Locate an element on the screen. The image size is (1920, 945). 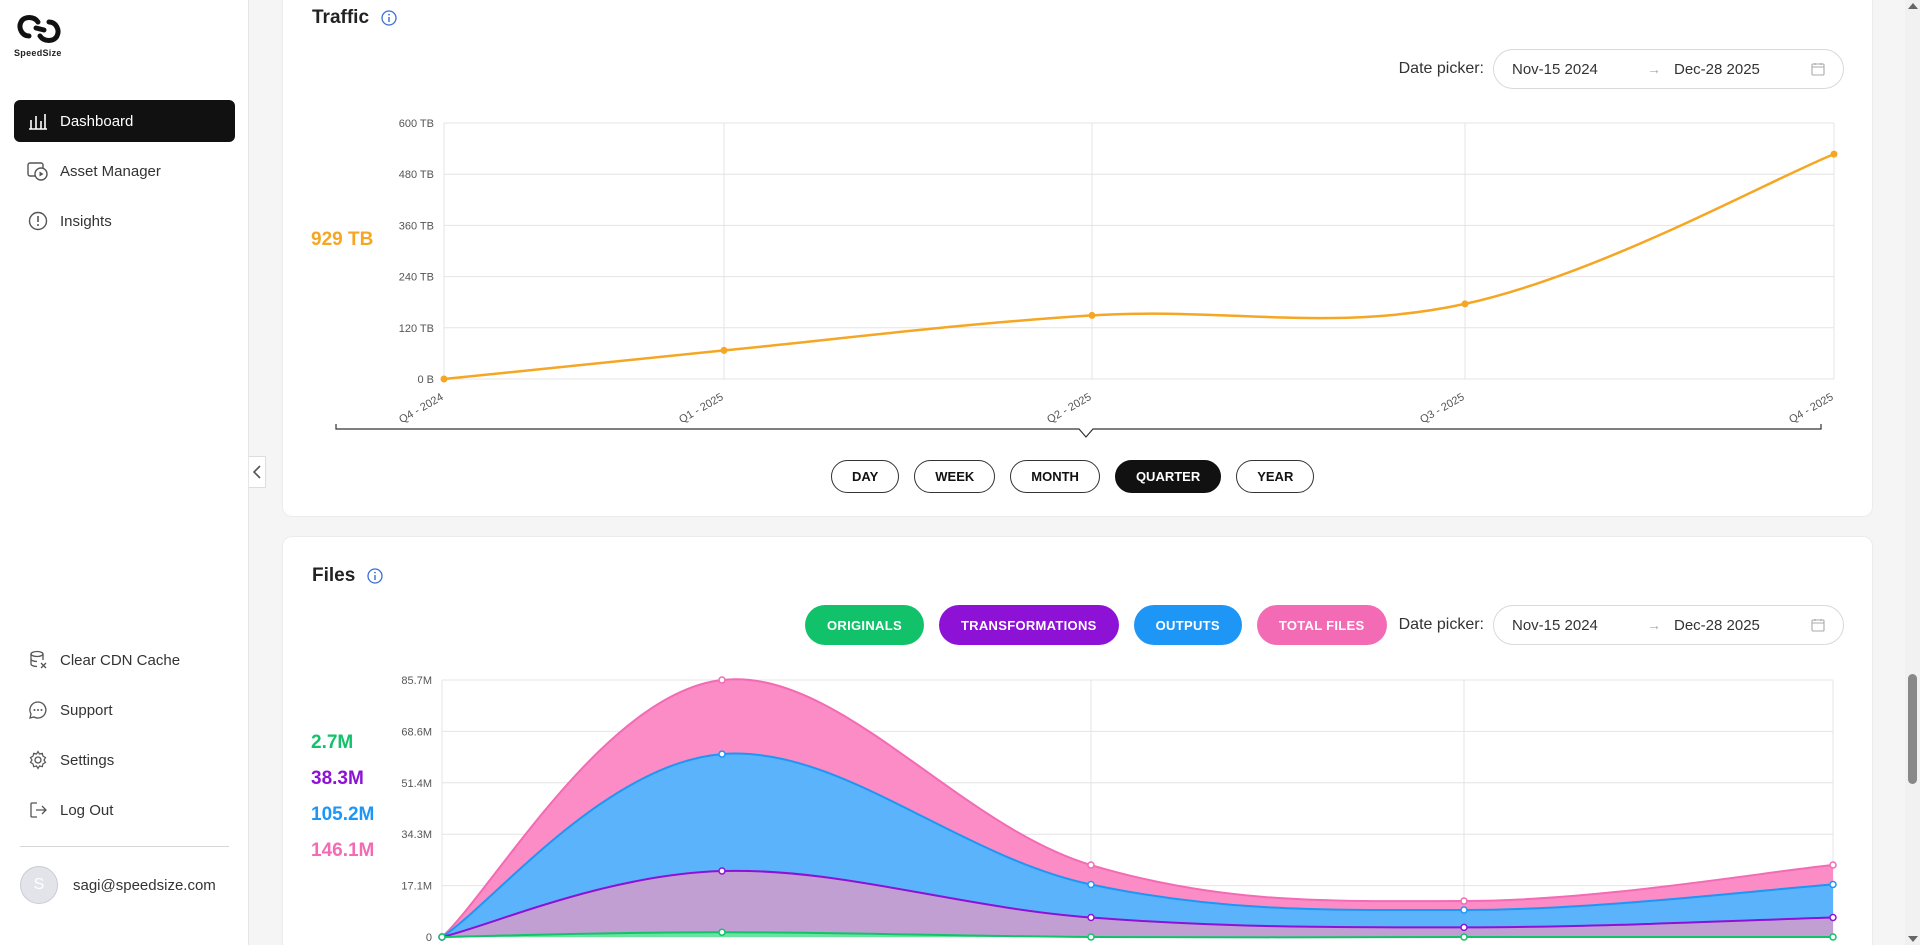
arrow-right-icon: → is located at coordinates (1654, 69).